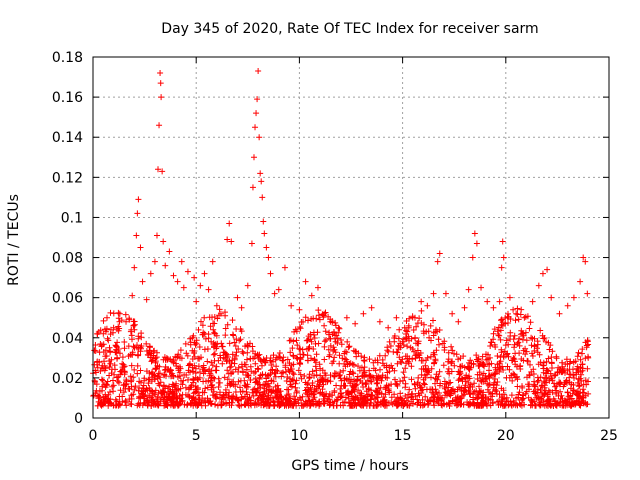 This screenshot has width=640, height=480. What do you see at coordinates (67, 259) in the screenshot?
I see `y-tick-label: 0.08` at bounding box center [67, 259].